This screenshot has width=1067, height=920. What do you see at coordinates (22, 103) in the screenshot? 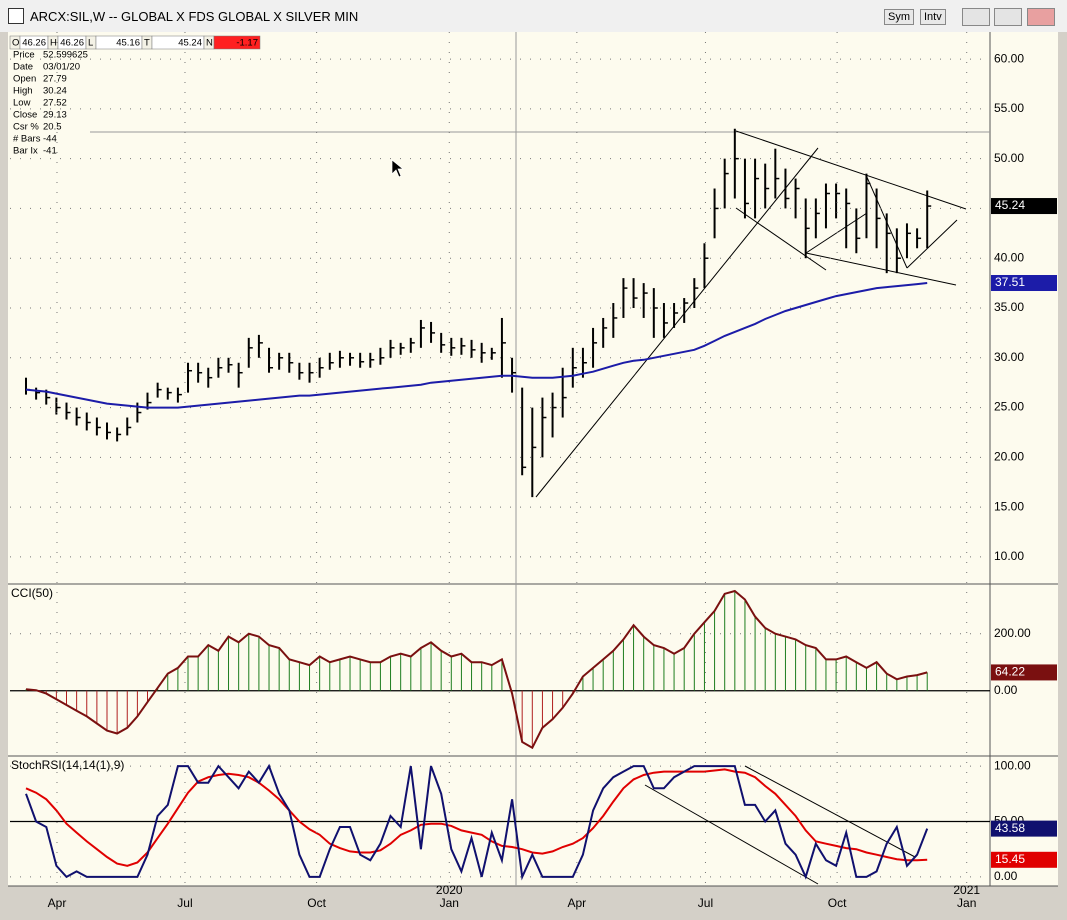
I see `info-label: Low` at bounding box center [22, 103].